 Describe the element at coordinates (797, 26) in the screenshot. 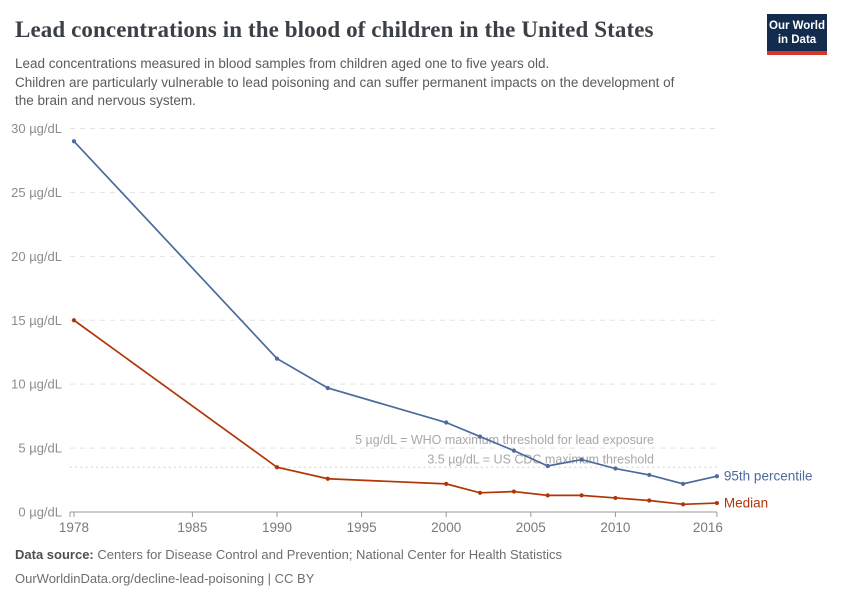

I see `logo-line-1: Our World` at that location.